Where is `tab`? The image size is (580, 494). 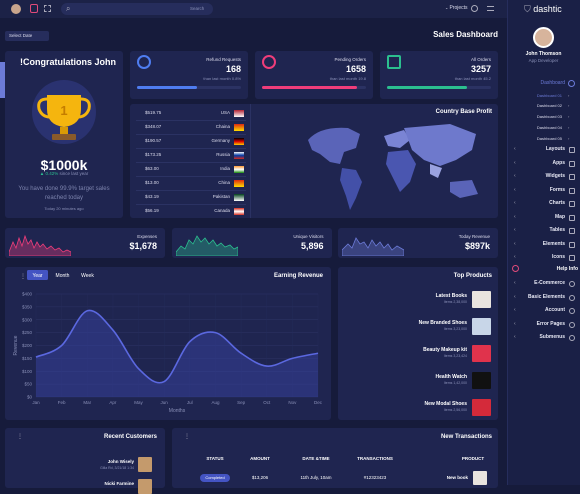
tab is located at coordinates (37, 275).